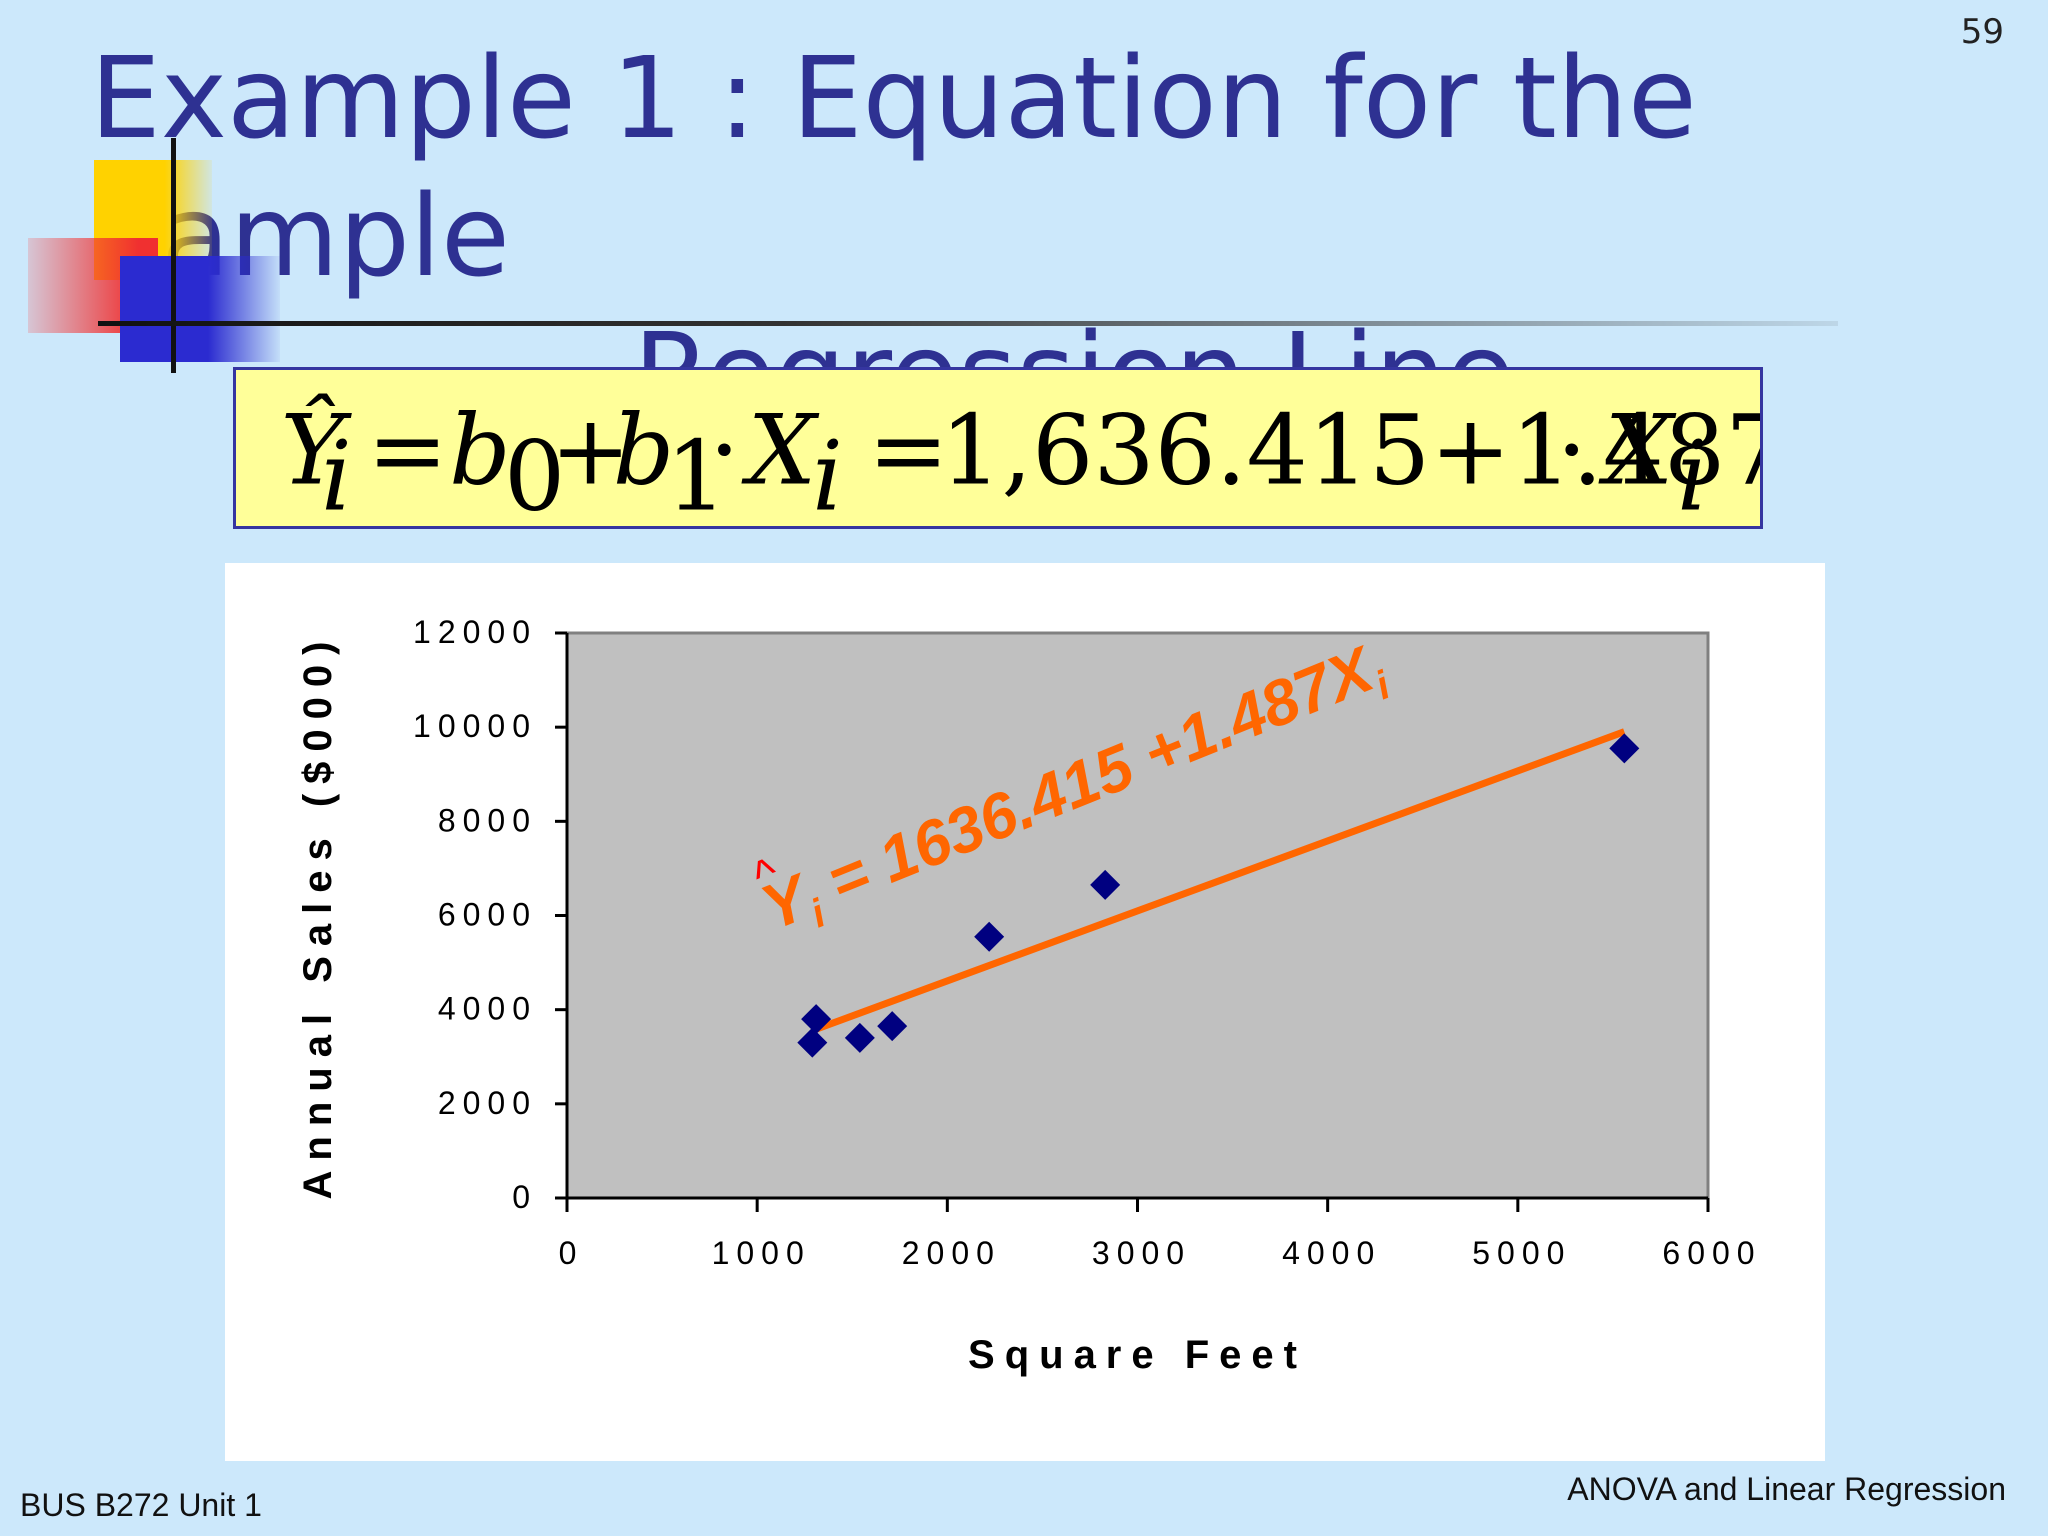 The width and height of the screenshot is (2048, 1536). I want to click on y-tick-label: 8000, so click(487, 820).